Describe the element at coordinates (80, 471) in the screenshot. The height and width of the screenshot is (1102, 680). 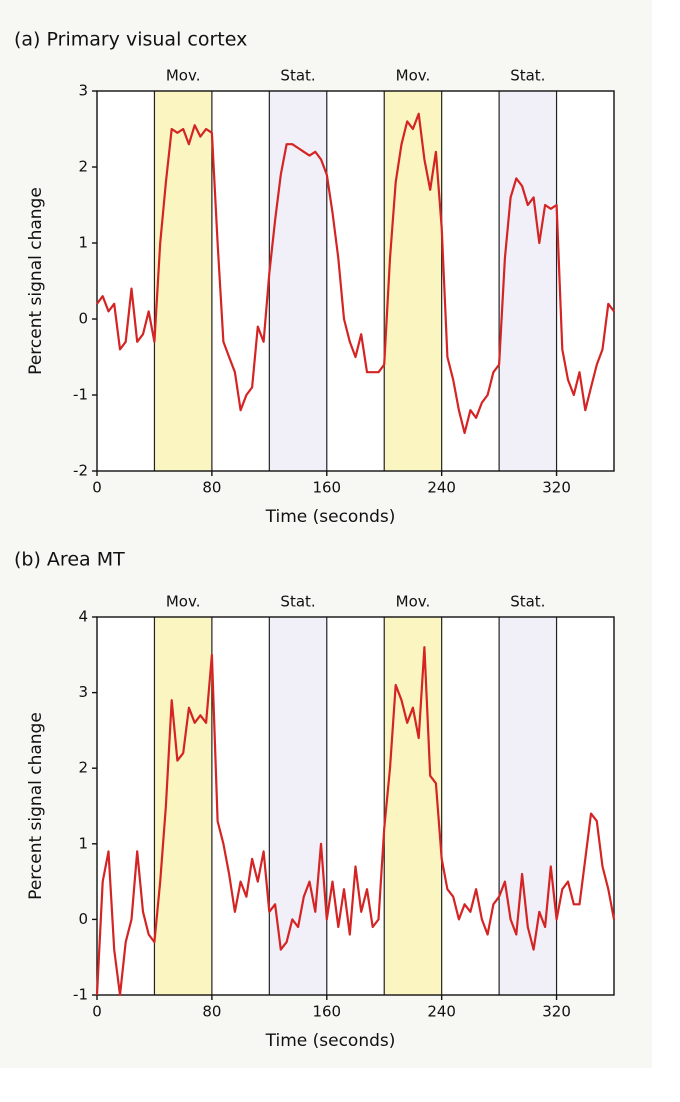
I see `y-tick-label: -2` at that location.